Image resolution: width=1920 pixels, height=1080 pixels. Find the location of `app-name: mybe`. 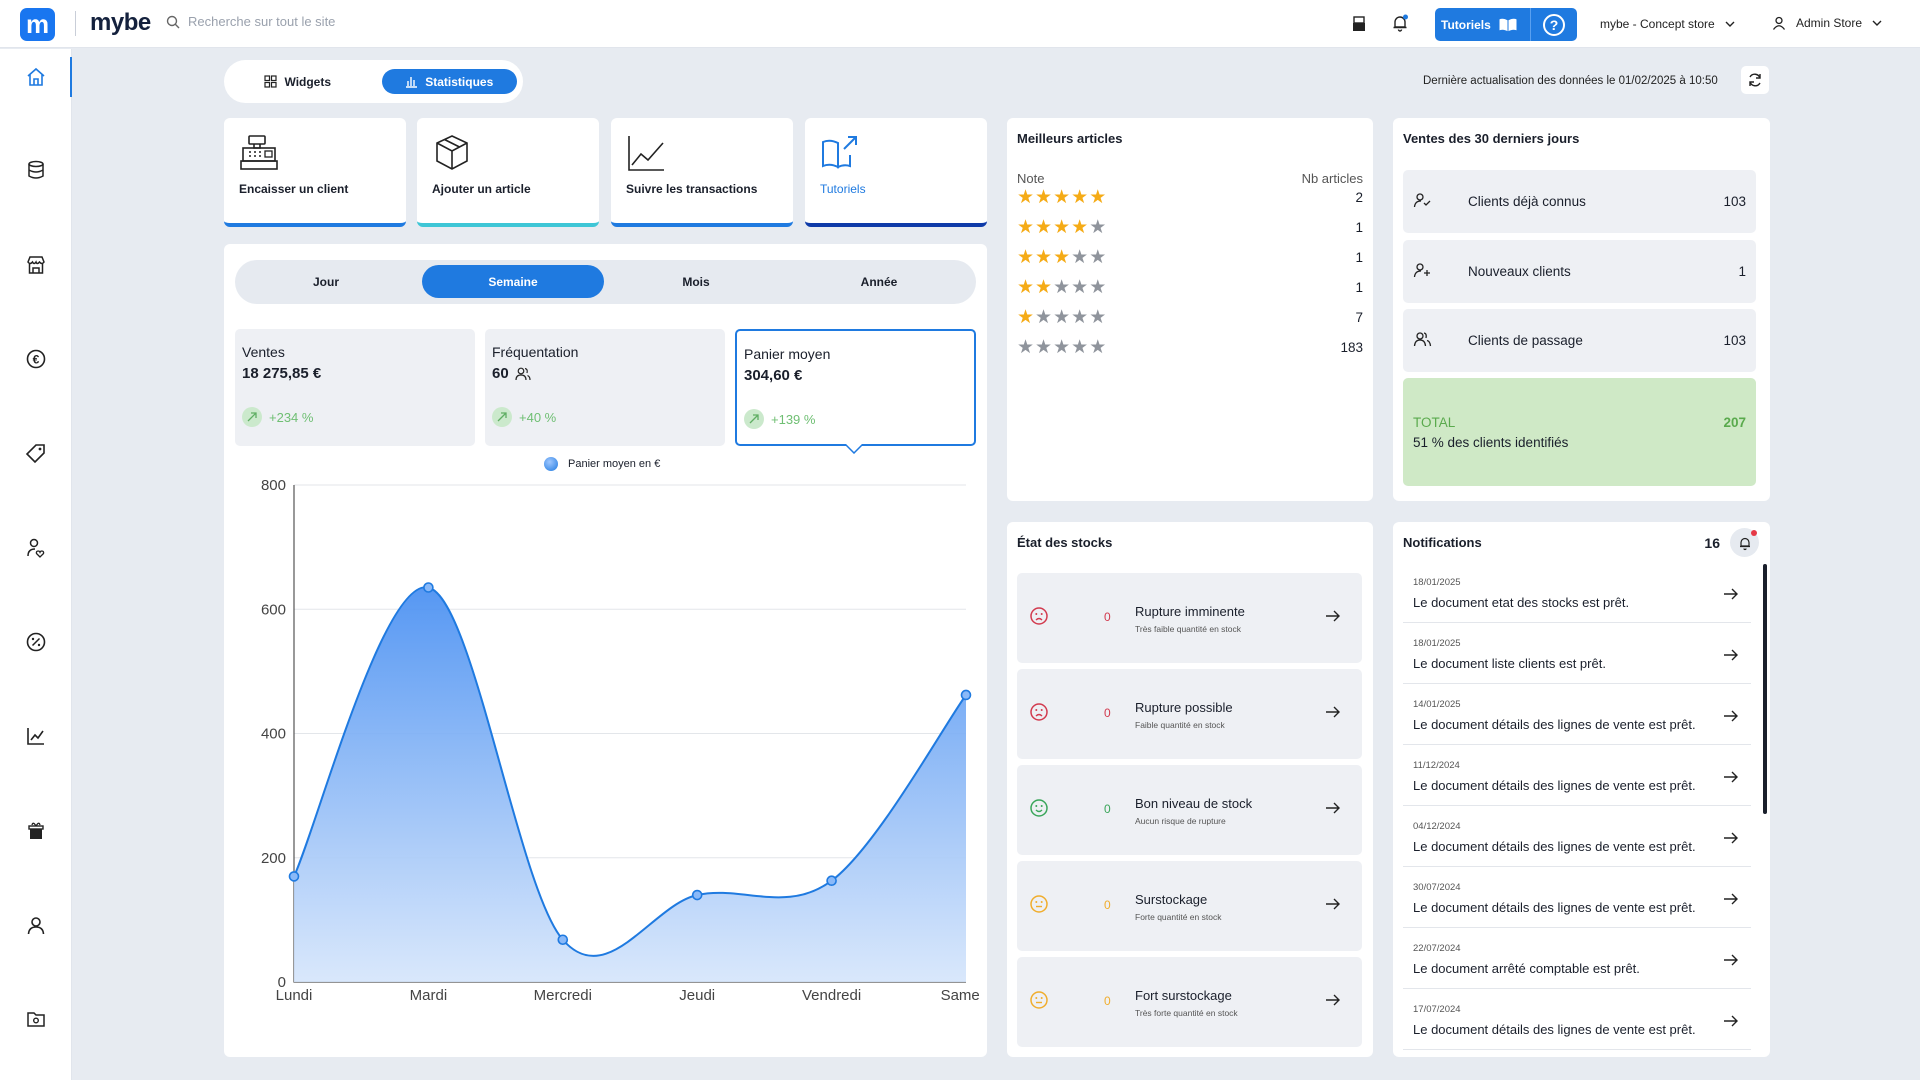

app-name: mybe is located at coordinates (120, 22).